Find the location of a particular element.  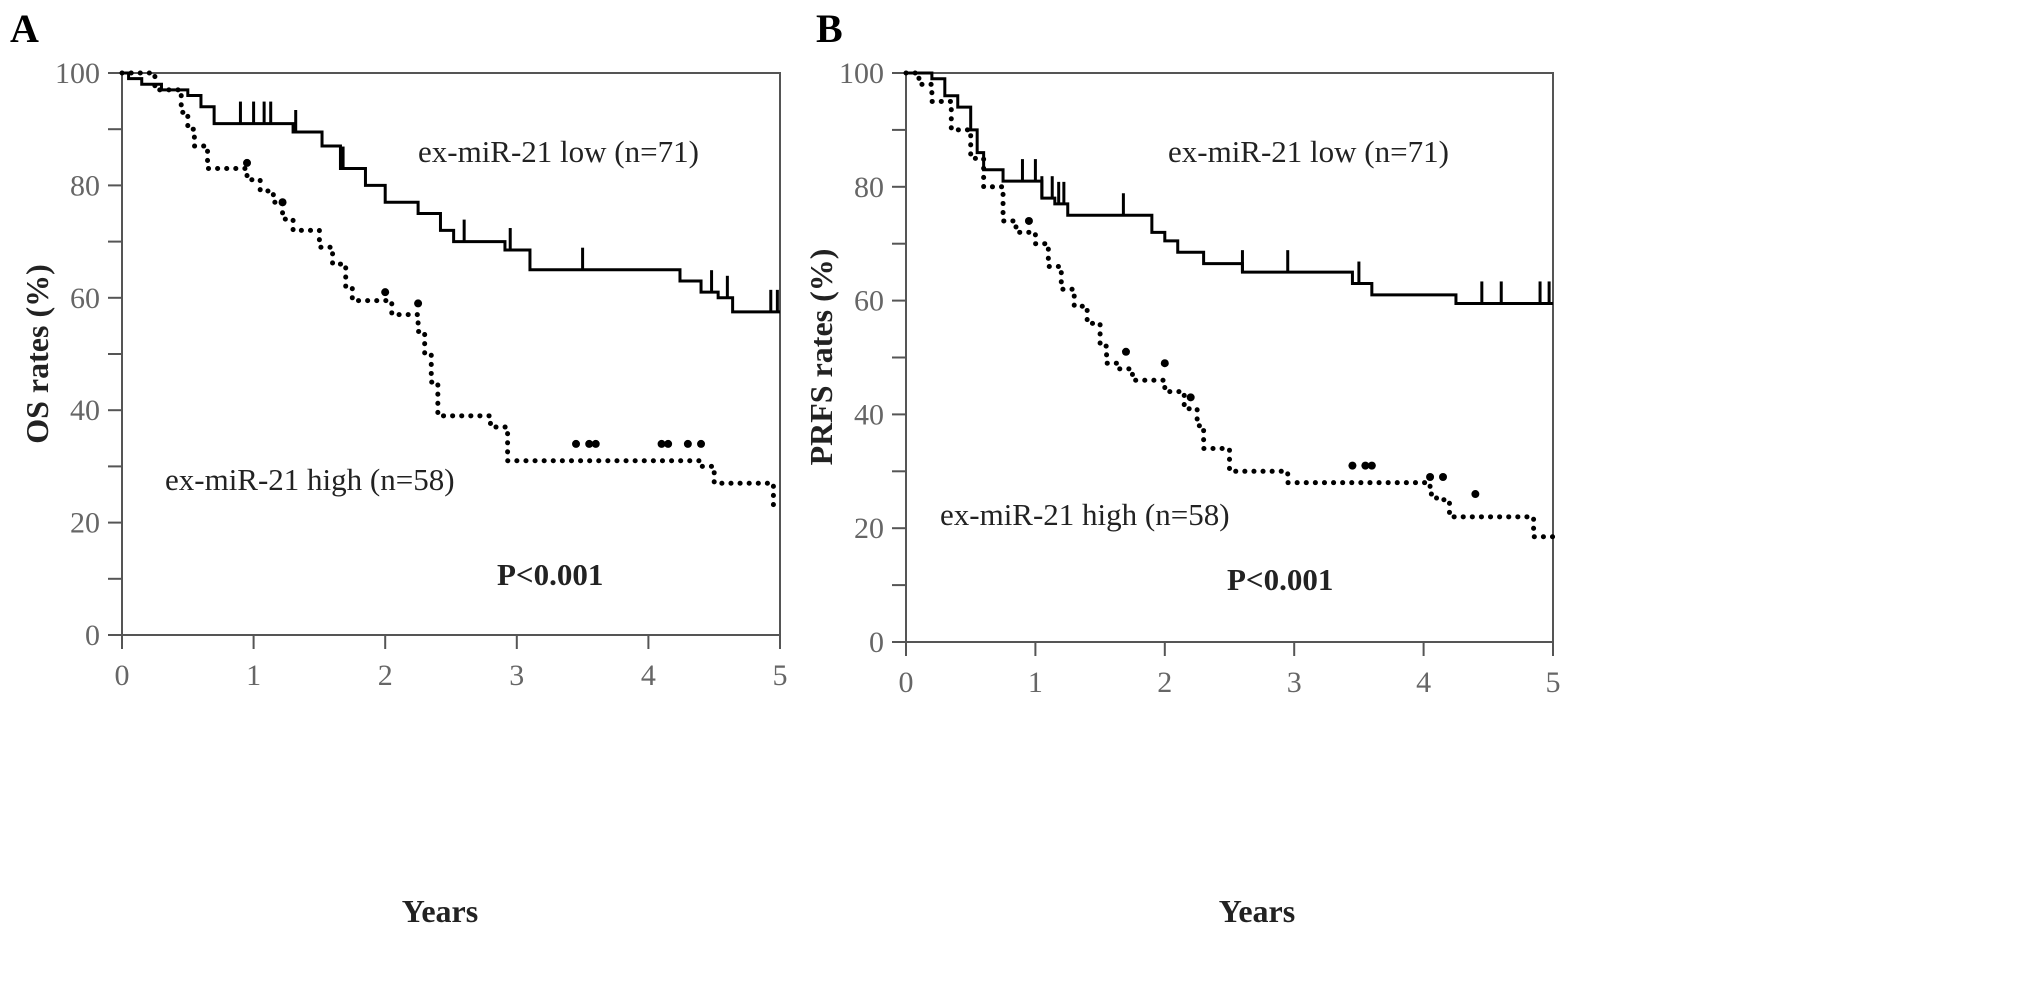

survival-curve-high is located at coordinates (451, 289).